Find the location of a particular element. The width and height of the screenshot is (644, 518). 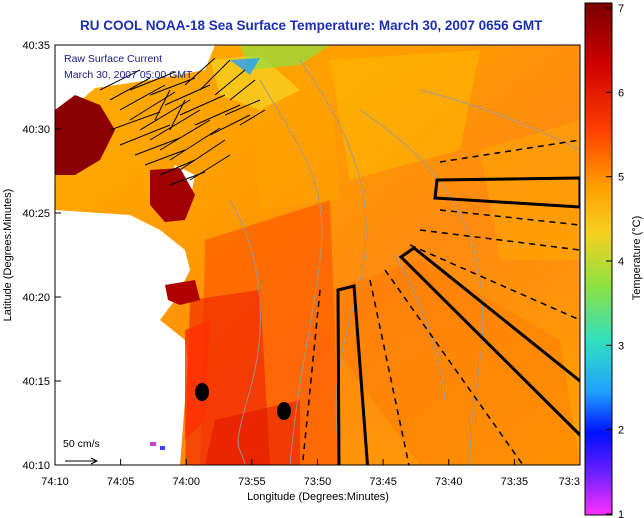

x-axis-label: Longitude (Degrees:Minutes) is located at coordinates (318, 497).